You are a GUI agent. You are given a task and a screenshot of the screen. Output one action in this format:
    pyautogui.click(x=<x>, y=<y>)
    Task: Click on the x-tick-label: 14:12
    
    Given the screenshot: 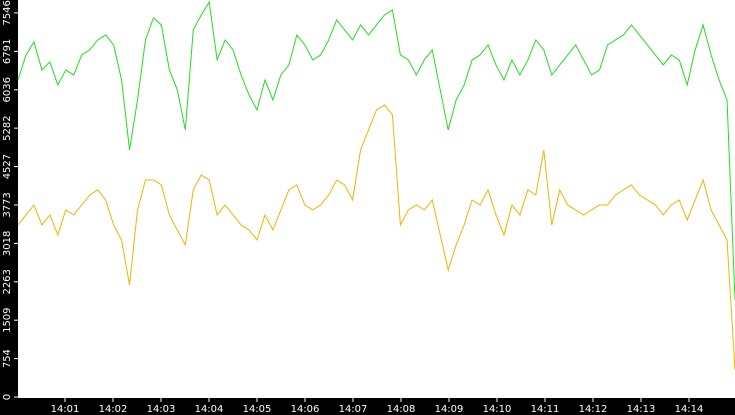 What is the action you would take?
    pyautogui.click(x=593, y=409)
    